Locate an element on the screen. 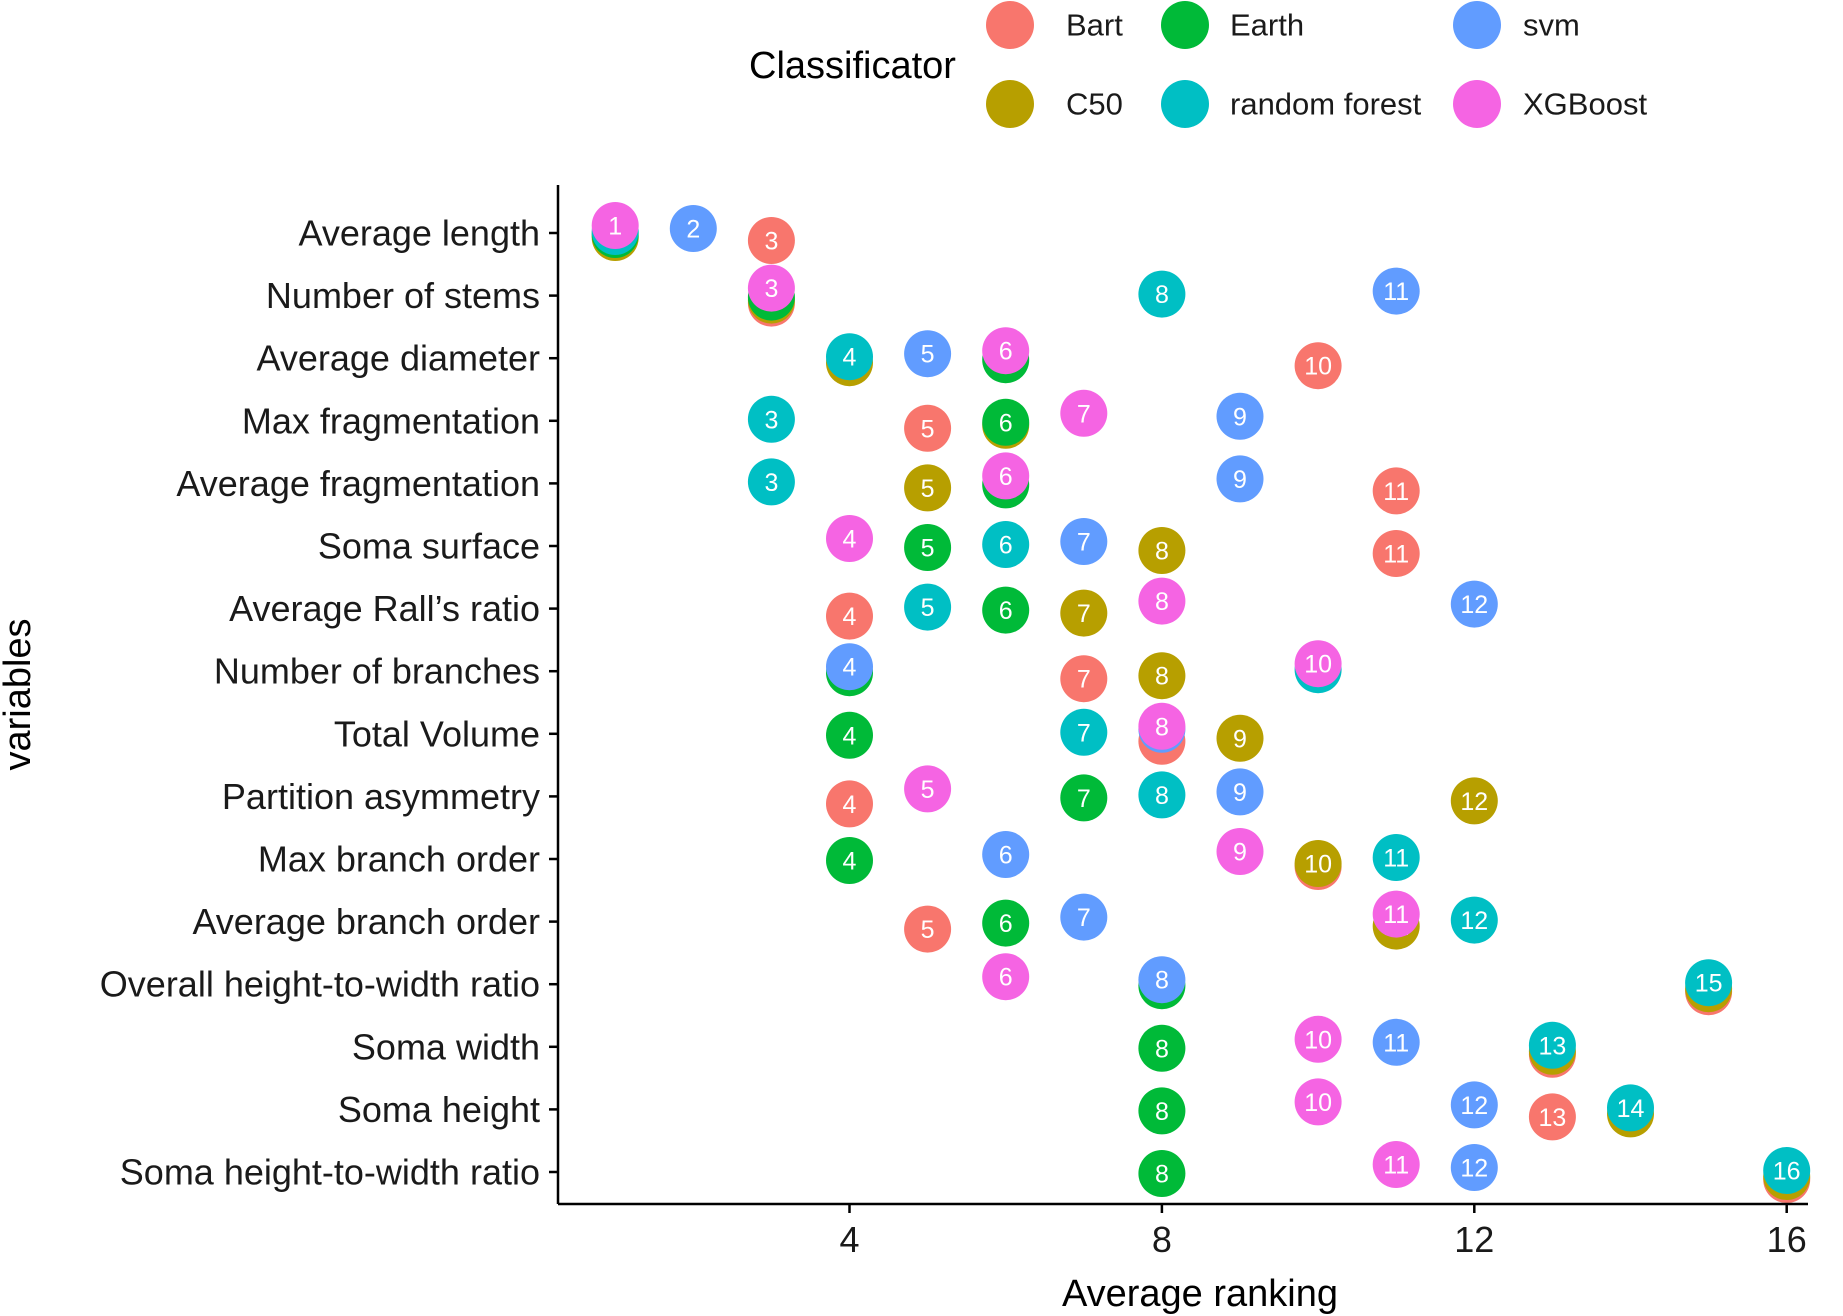 The image size is (1843, 1316). point-label-c50-average-fragmentation: 5 is located at coordinates (928, 489).